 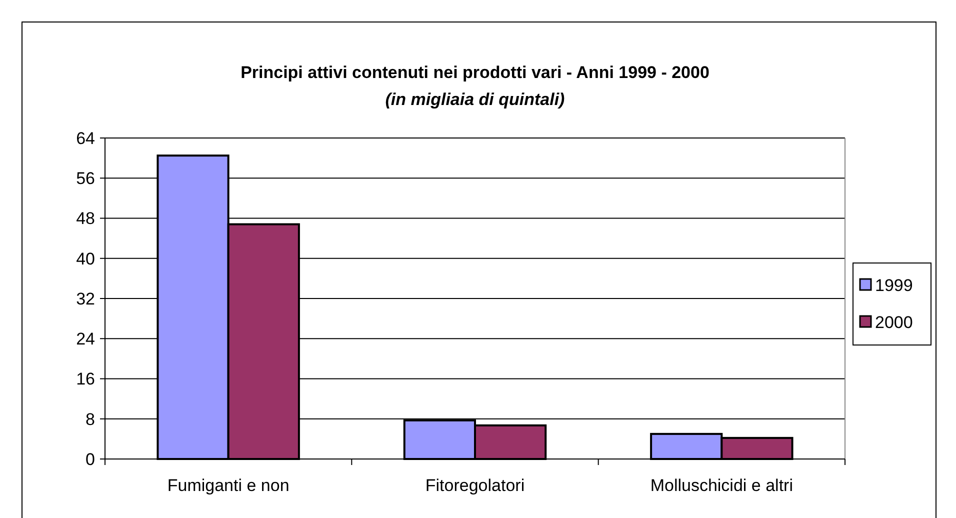 I want to click on legend-label: 1999, so click(x=894, y=285).